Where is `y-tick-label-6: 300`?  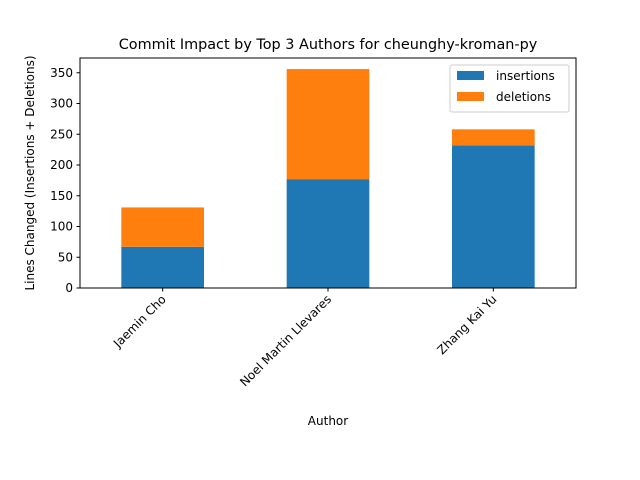 y-tick-label-6: 300 is located at coordinates (61, 104).